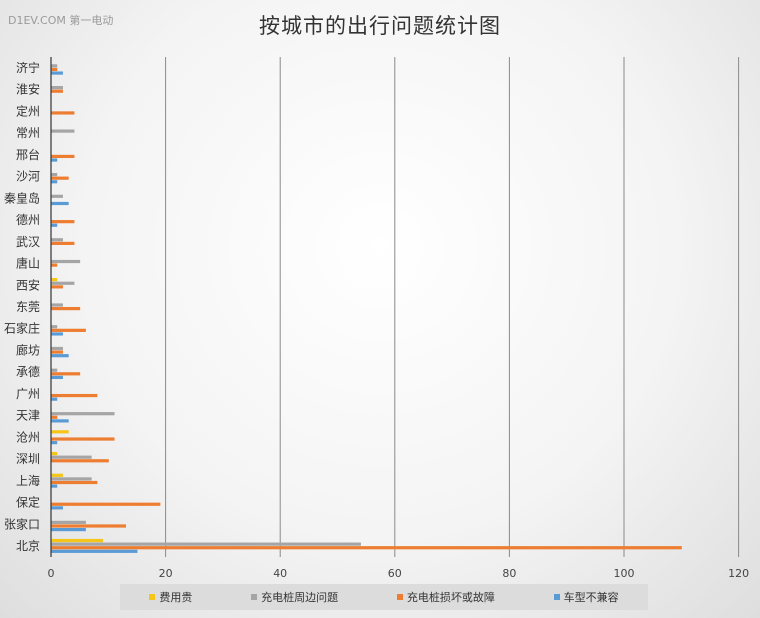 Image resolution: width=760 pixels, height=618 pixels. What do you see at coordinates (28, 480) in the screenshot?
I see `y-category-label: 上海` at bounding box center [28, 480].